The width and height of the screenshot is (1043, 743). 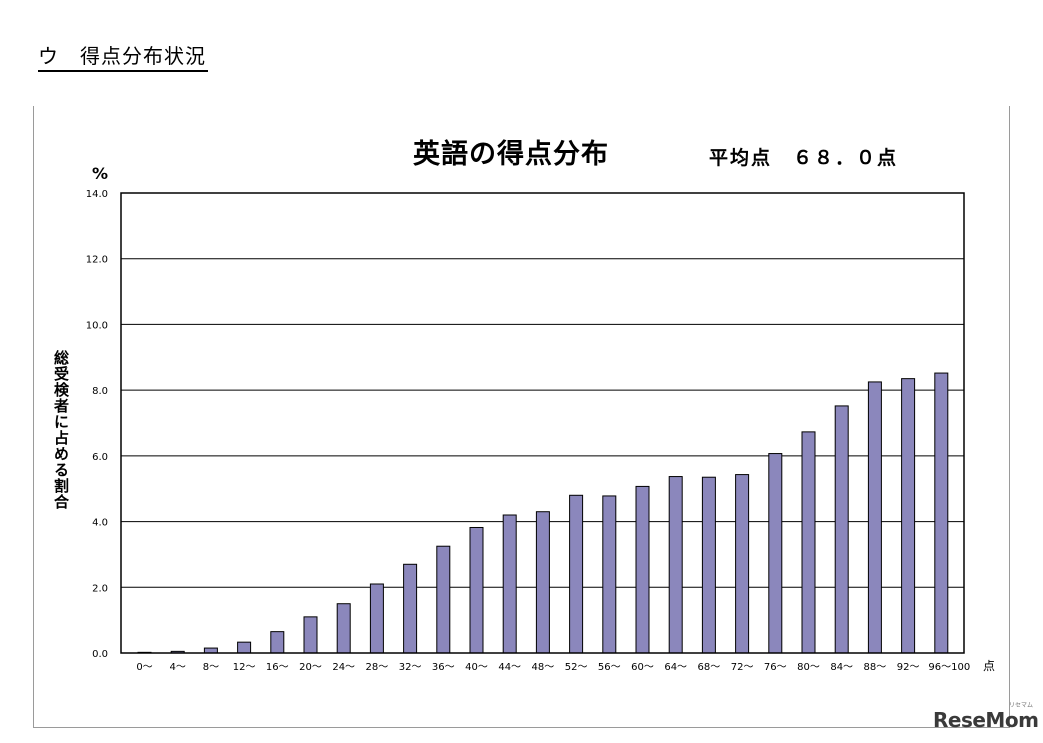 I want to click on y-tick-label: 12.0, so click(x=97, y=260).